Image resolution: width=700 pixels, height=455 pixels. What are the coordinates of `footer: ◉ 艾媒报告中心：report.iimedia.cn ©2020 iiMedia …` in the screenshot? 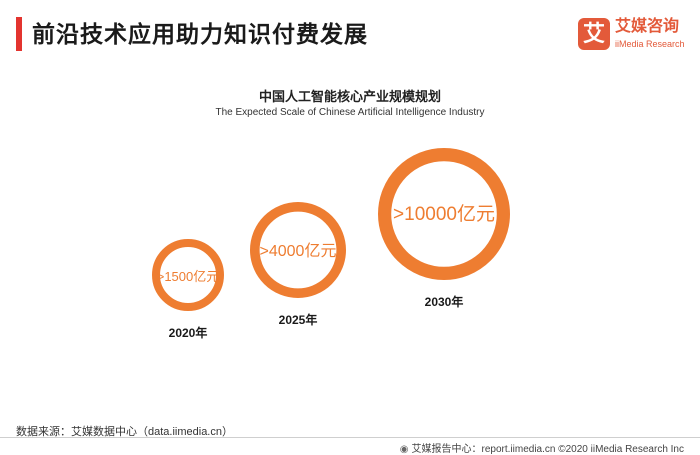 It's located at (542, 447).